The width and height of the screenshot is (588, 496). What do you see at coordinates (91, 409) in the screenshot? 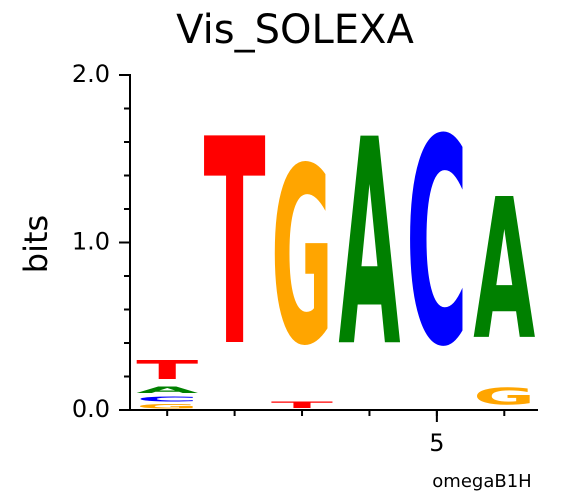
I see `y-tick-label: 0.0` at bounding box center [91, 409].